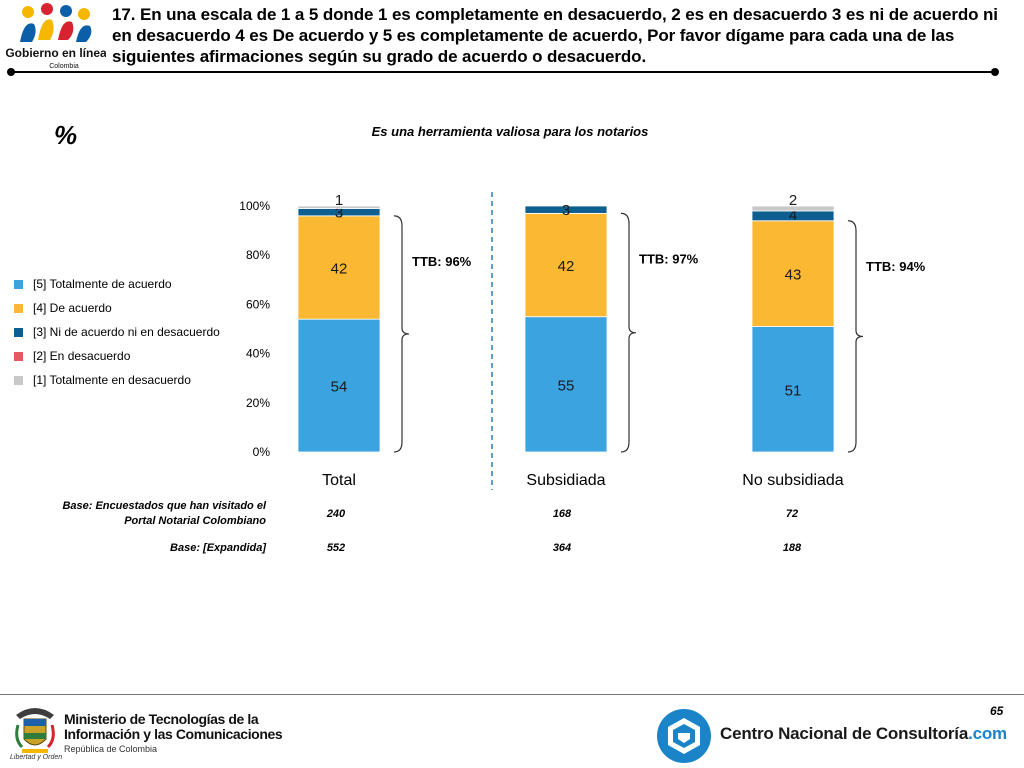 This screenshot has width=1024, height=768. What do you see at coordinates (56, 53) in the screenshot?
I see `logo-text: Gobierno en línea` at bounding box center [56, 53].